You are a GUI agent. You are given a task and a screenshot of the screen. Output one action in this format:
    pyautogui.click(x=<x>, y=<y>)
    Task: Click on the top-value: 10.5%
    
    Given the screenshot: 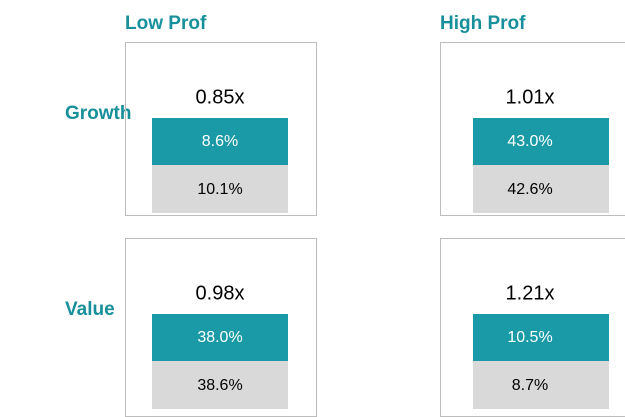 What is the action you would take?
    pyautogui.click(x=529, y=337)
    